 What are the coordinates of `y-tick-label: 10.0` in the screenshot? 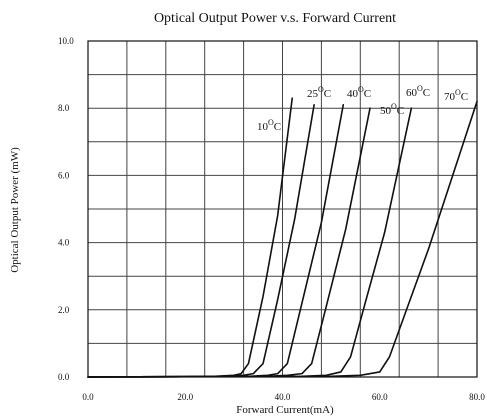 It's located at (66, 41).